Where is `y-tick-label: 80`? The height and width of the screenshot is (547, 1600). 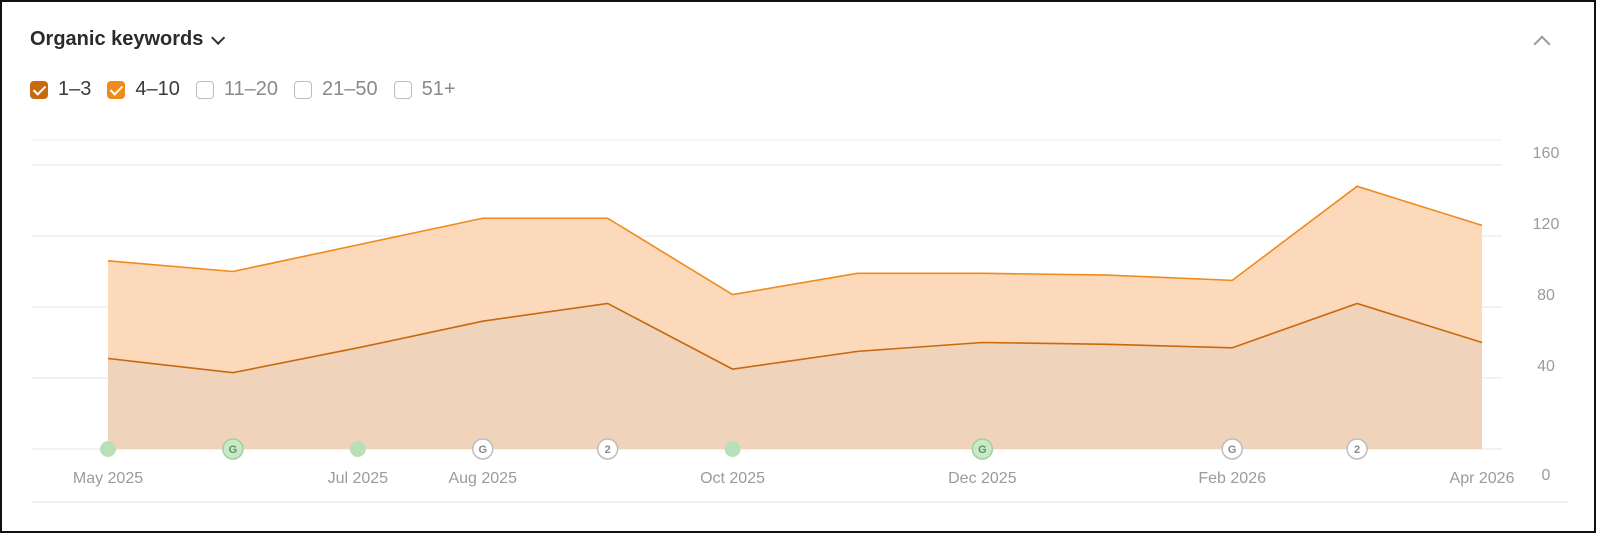 y-tick-label: 80 is located at coordinates (1546, 295).